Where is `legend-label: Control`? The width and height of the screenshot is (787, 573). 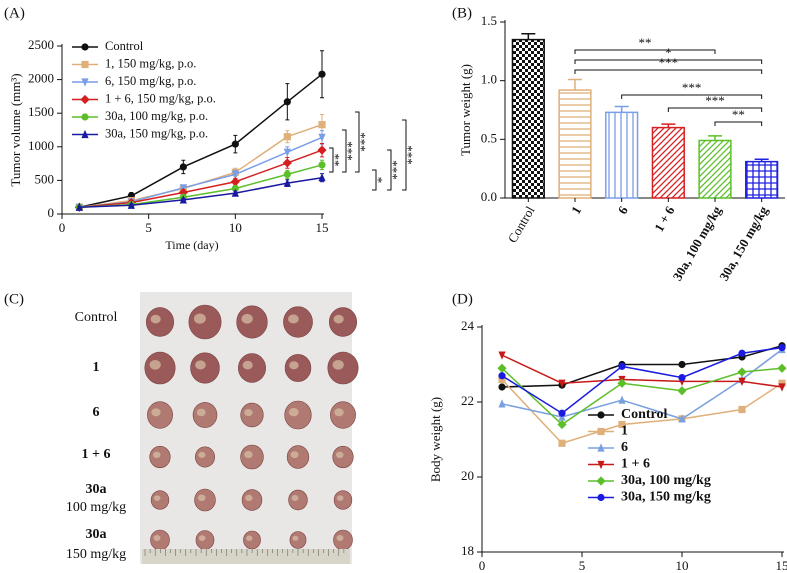
legend-label: Control is located at coordinates (644, 414).